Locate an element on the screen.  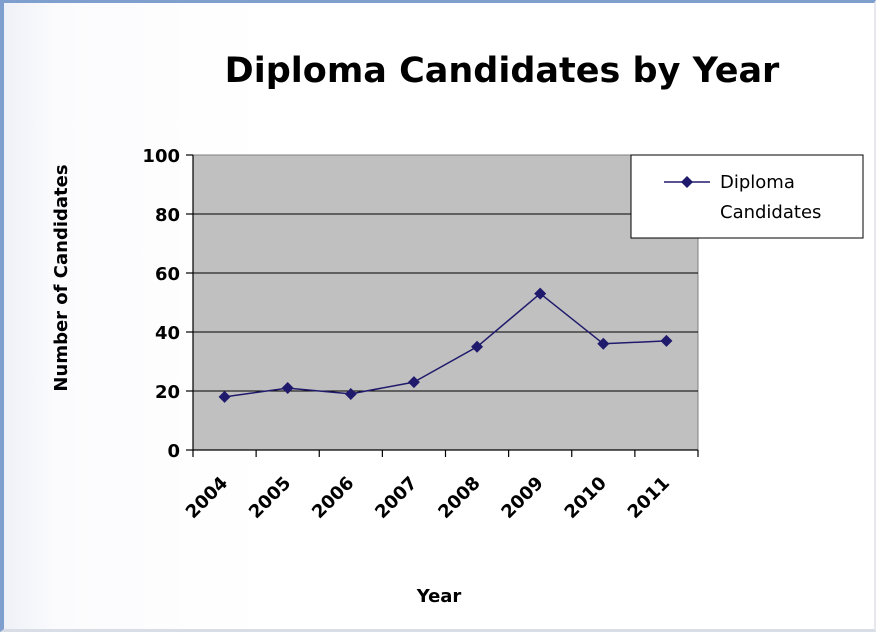
x-tick-label-2005: 2005 is located at coordinates (270, 498).